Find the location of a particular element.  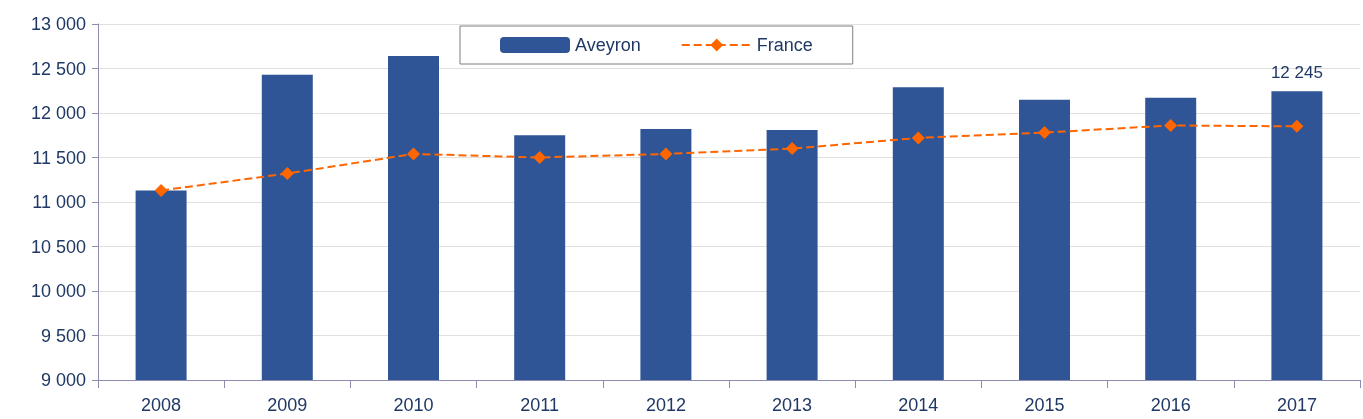

x-tick-label: 2011 is located at coordinates (540, 405).